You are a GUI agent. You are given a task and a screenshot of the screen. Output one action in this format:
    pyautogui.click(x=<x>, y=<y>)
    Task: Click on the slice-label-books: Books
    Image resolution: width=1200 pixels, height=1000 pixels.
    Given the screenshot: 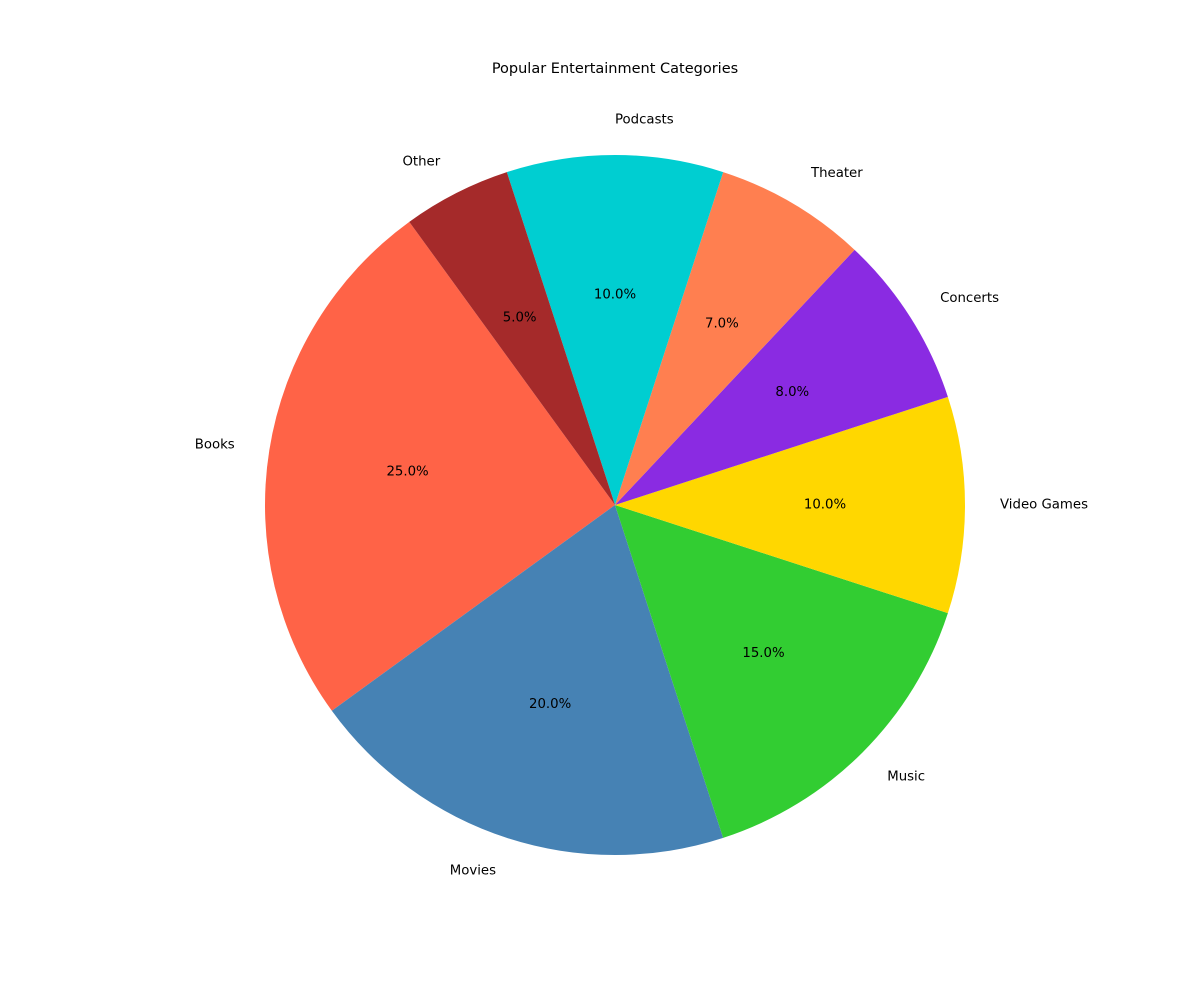 What is the action you would take?
    pyautogui.click(x=215, y=444)
    